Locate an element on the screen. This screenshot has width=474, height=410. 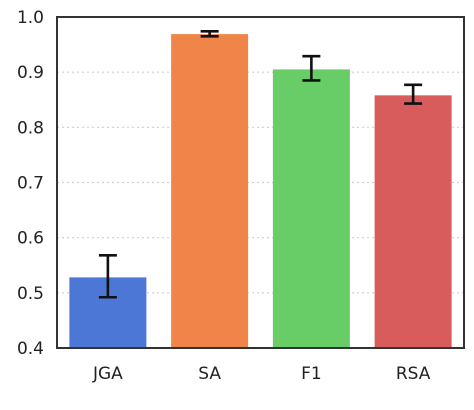
bar-sa is located at coordinates (210, 191).